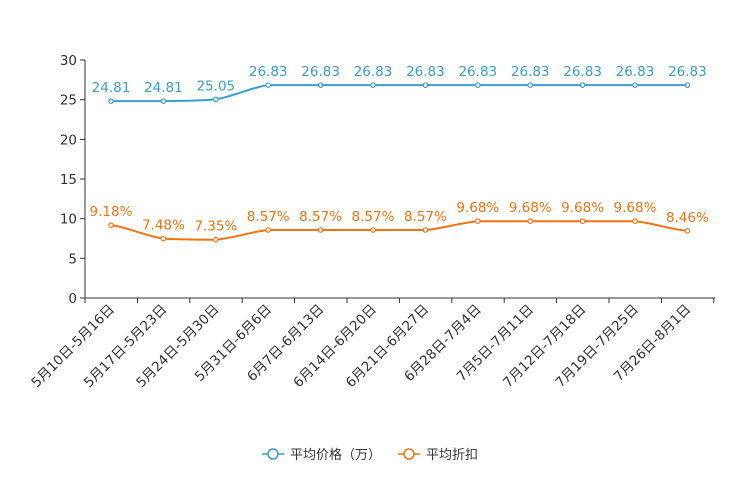  I want to click on legend-label: 平均折扣, so click(452, 455).